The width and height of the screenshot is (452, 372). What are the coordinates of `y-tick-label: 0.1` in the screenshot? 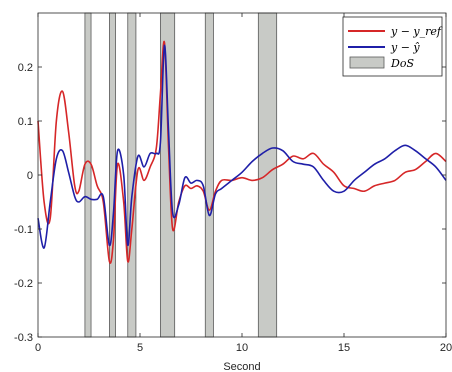 It's located at (25, 122).